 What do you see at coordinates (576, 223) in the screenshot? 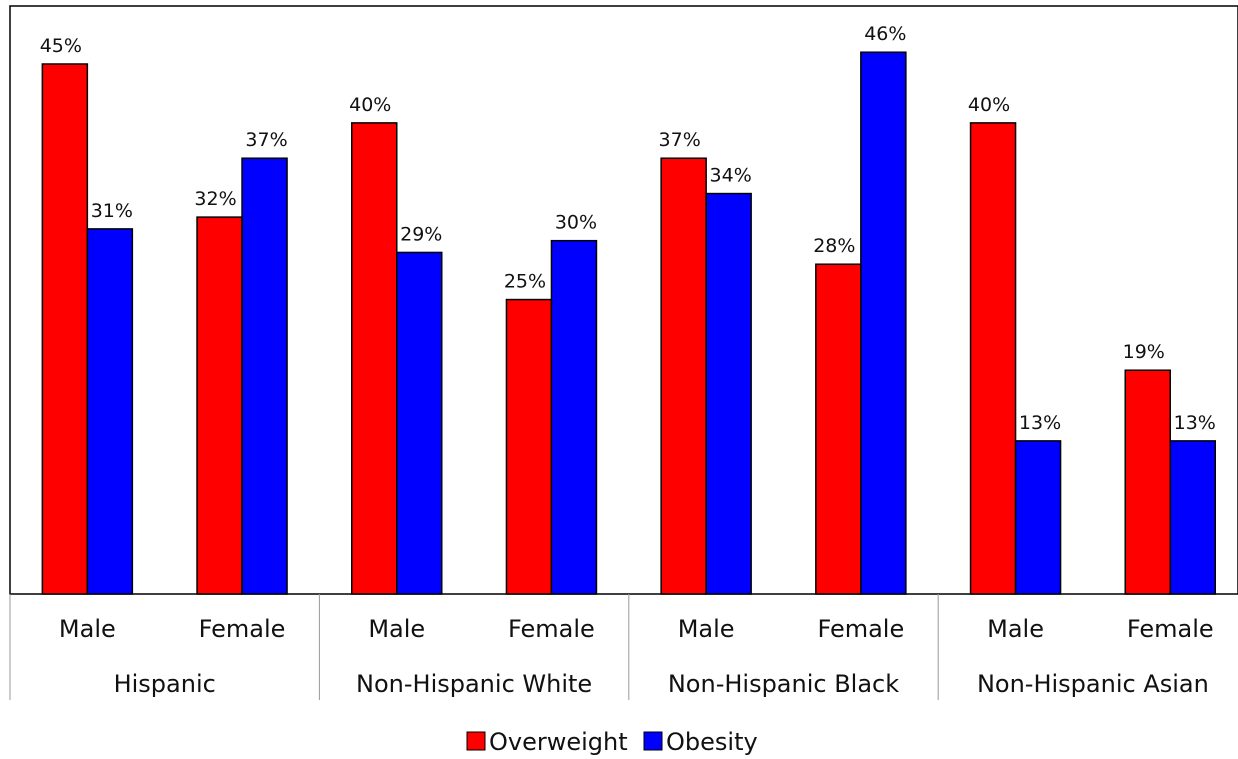
I see `data-label-obesity-4: 30%` at bounding box center [576, 223].